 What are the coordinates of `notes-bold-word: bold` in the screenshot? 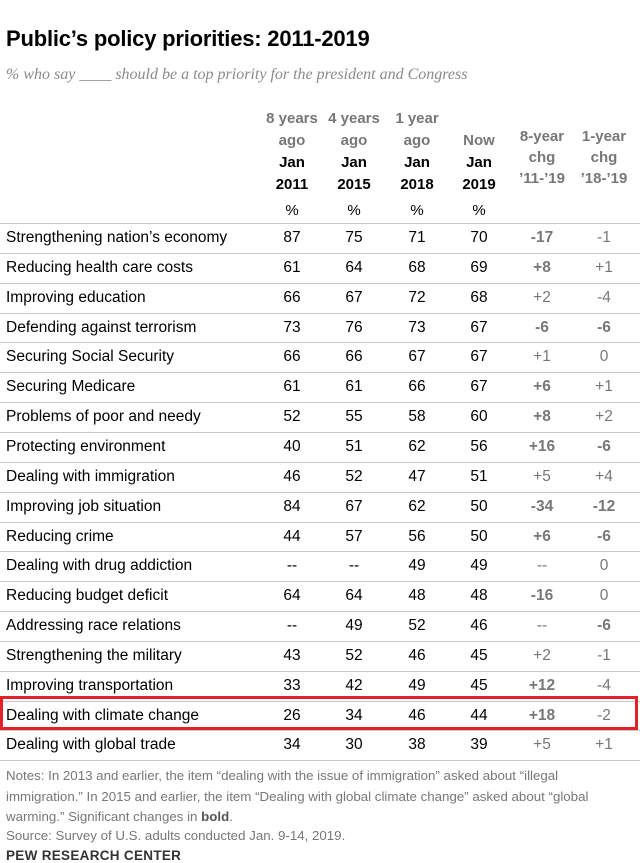 It's located at (215, 816).